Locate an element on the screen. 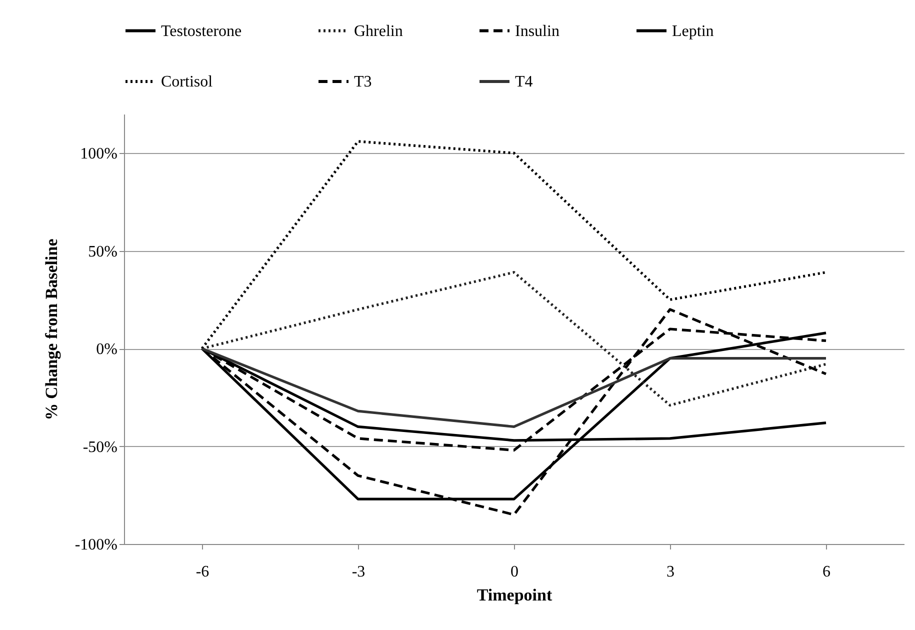 This screenshot has height=630, width=915. legend-label: Insulin is located at coordinates (537, 31).